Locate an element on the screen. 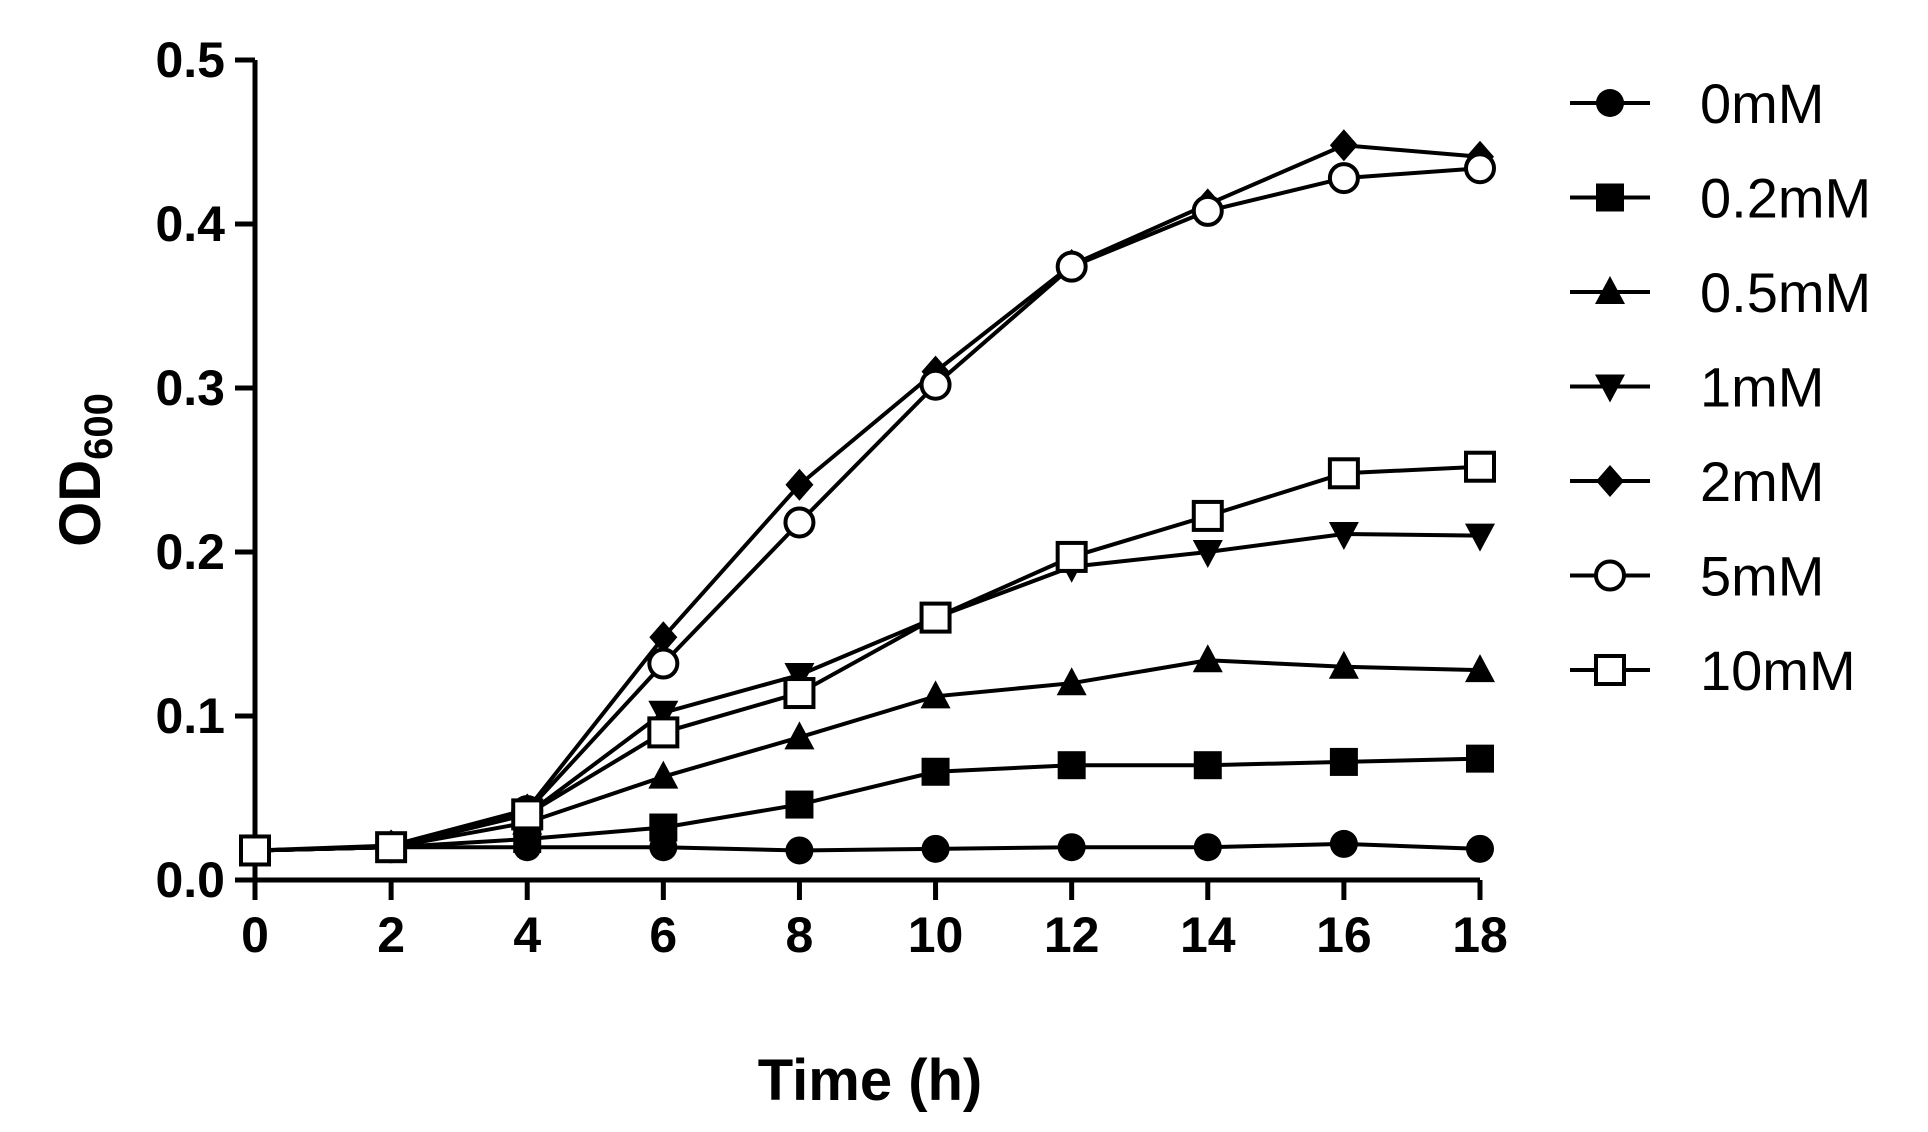  x-tick-label: 10 is located at coordinates (936, 935).